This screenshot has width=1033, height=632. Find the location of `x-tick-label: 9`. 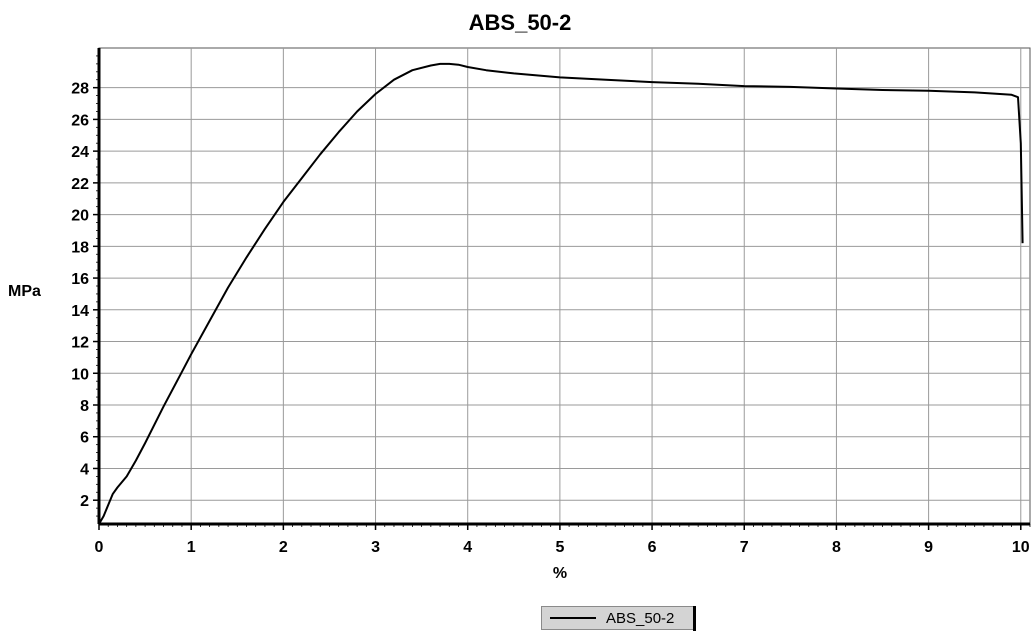

x-tick-label: 9 is located at coordinates (928, 547).